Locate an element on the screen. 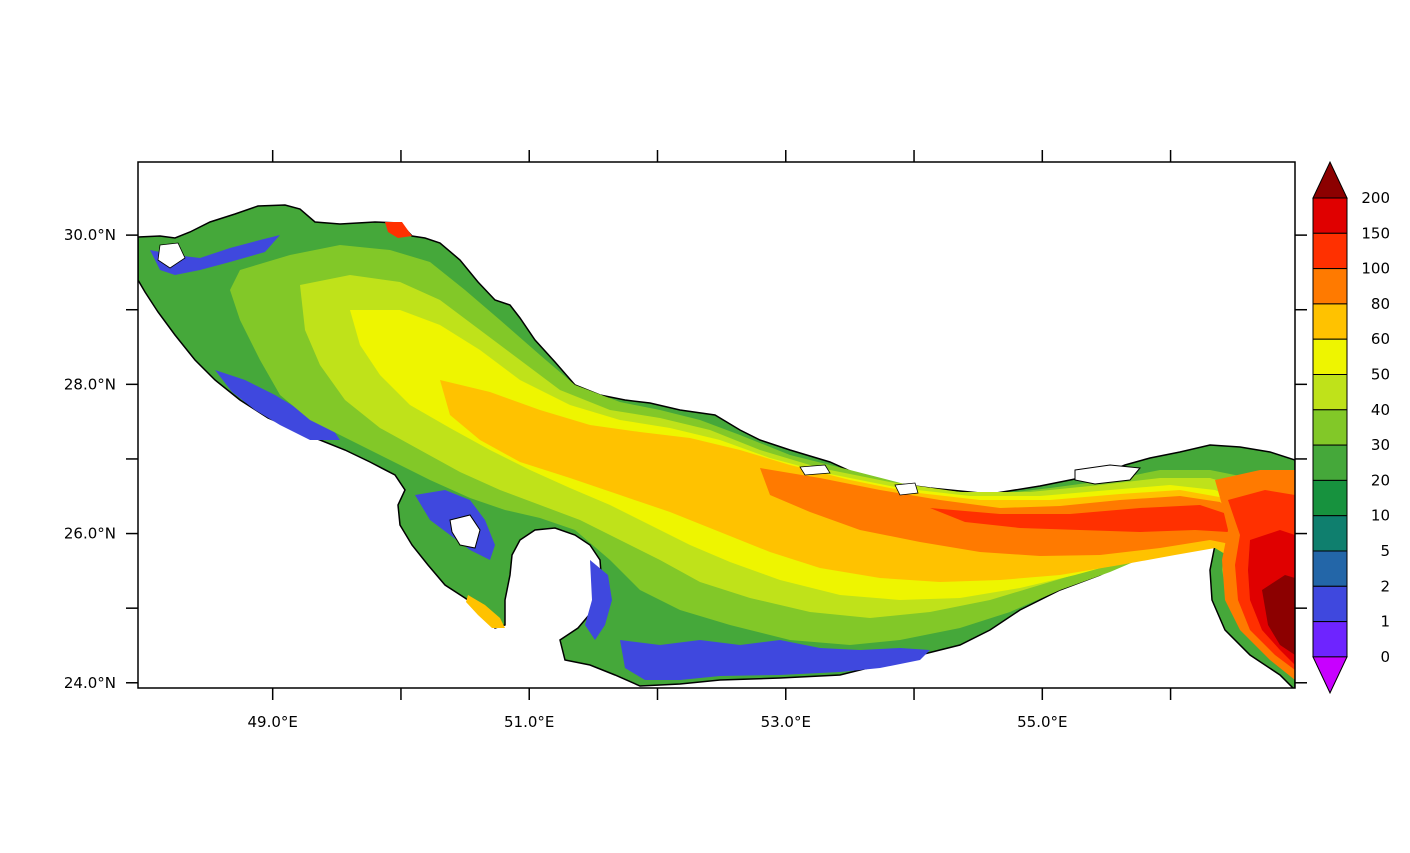 Image resolution: width=1410 pixels, height=853 pixels. colorbar-label: 100 is located at coordinates (1375, 269).